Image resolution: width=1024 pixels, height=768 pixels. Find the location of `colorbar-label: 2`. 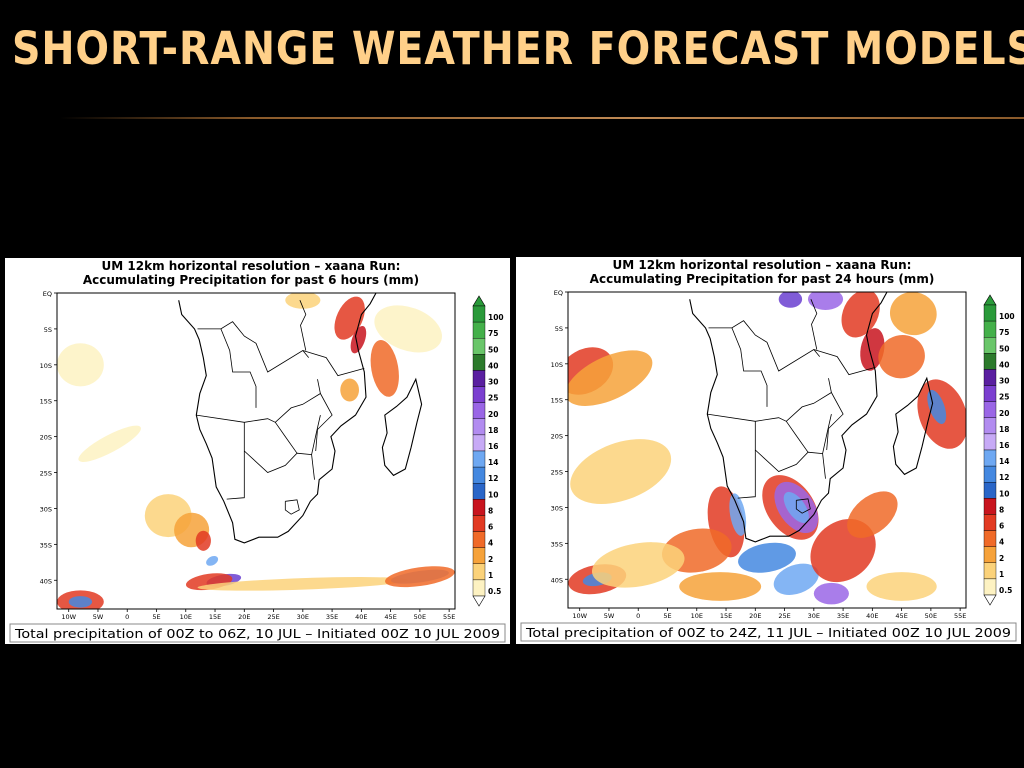

colorbar-label: 2 is located at coordinates (490, 559).